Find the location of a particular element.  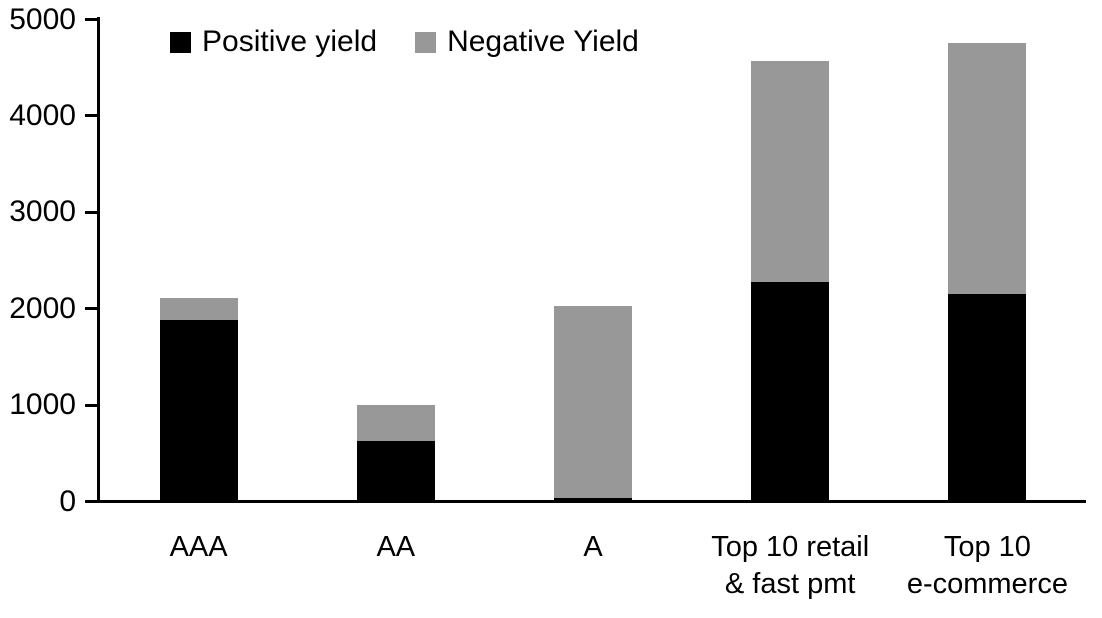

legend-label: Positive yield is located at coordinates (290, 41).